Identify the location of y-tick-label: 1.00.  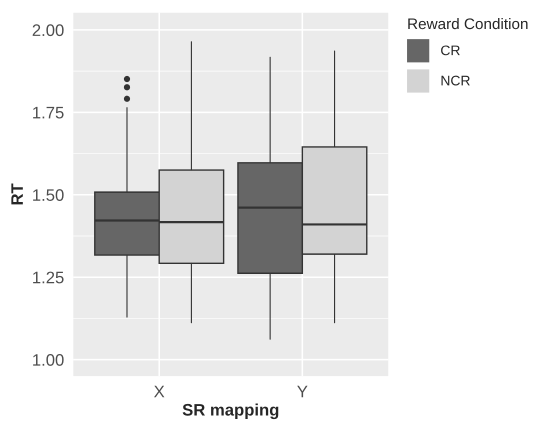
(48, 360).